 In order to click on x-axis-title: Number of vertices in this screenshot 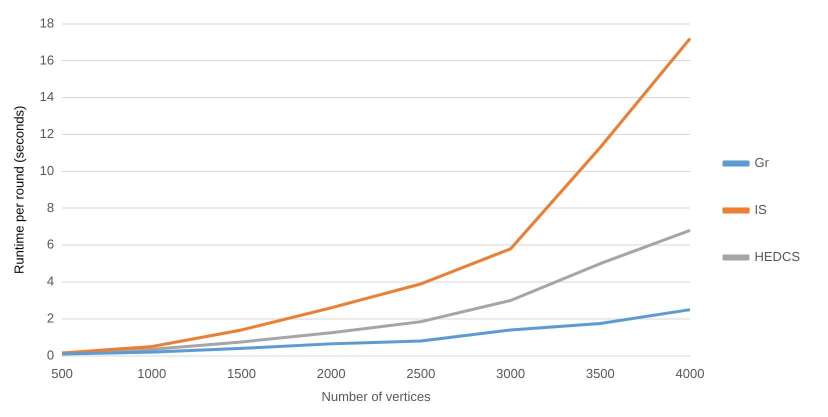, I will do `click(376, 396)`.